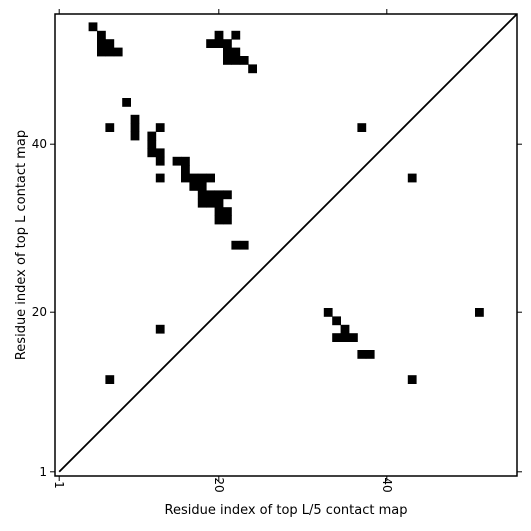  What do you see at coordinates (21, 245) in the screenshot?
I see `y-axis-label: Residue index of top L contact map` at bounding box center [21, 245].